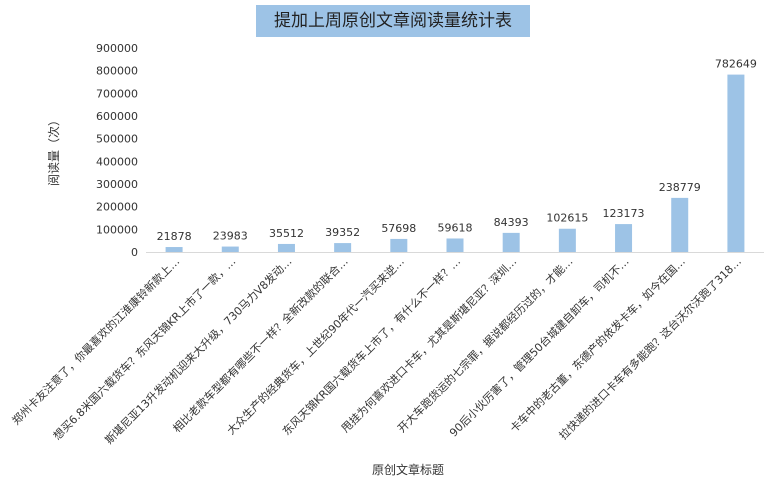  What do you see at coordinates (117, 229) in the screenshot?
I see `y-tick-label: 100000` at bounding box center [117, 229].